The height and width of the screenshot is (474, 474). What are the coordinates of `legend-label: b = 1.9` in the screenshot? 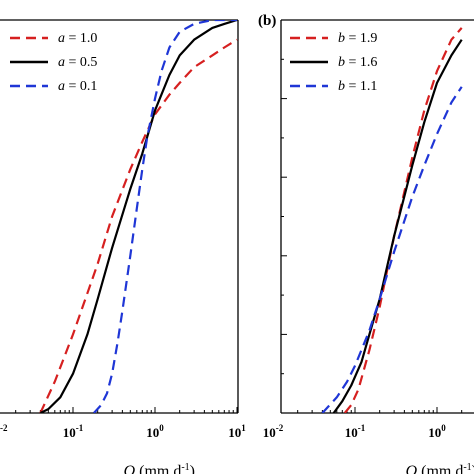 It's located at (357, 38).